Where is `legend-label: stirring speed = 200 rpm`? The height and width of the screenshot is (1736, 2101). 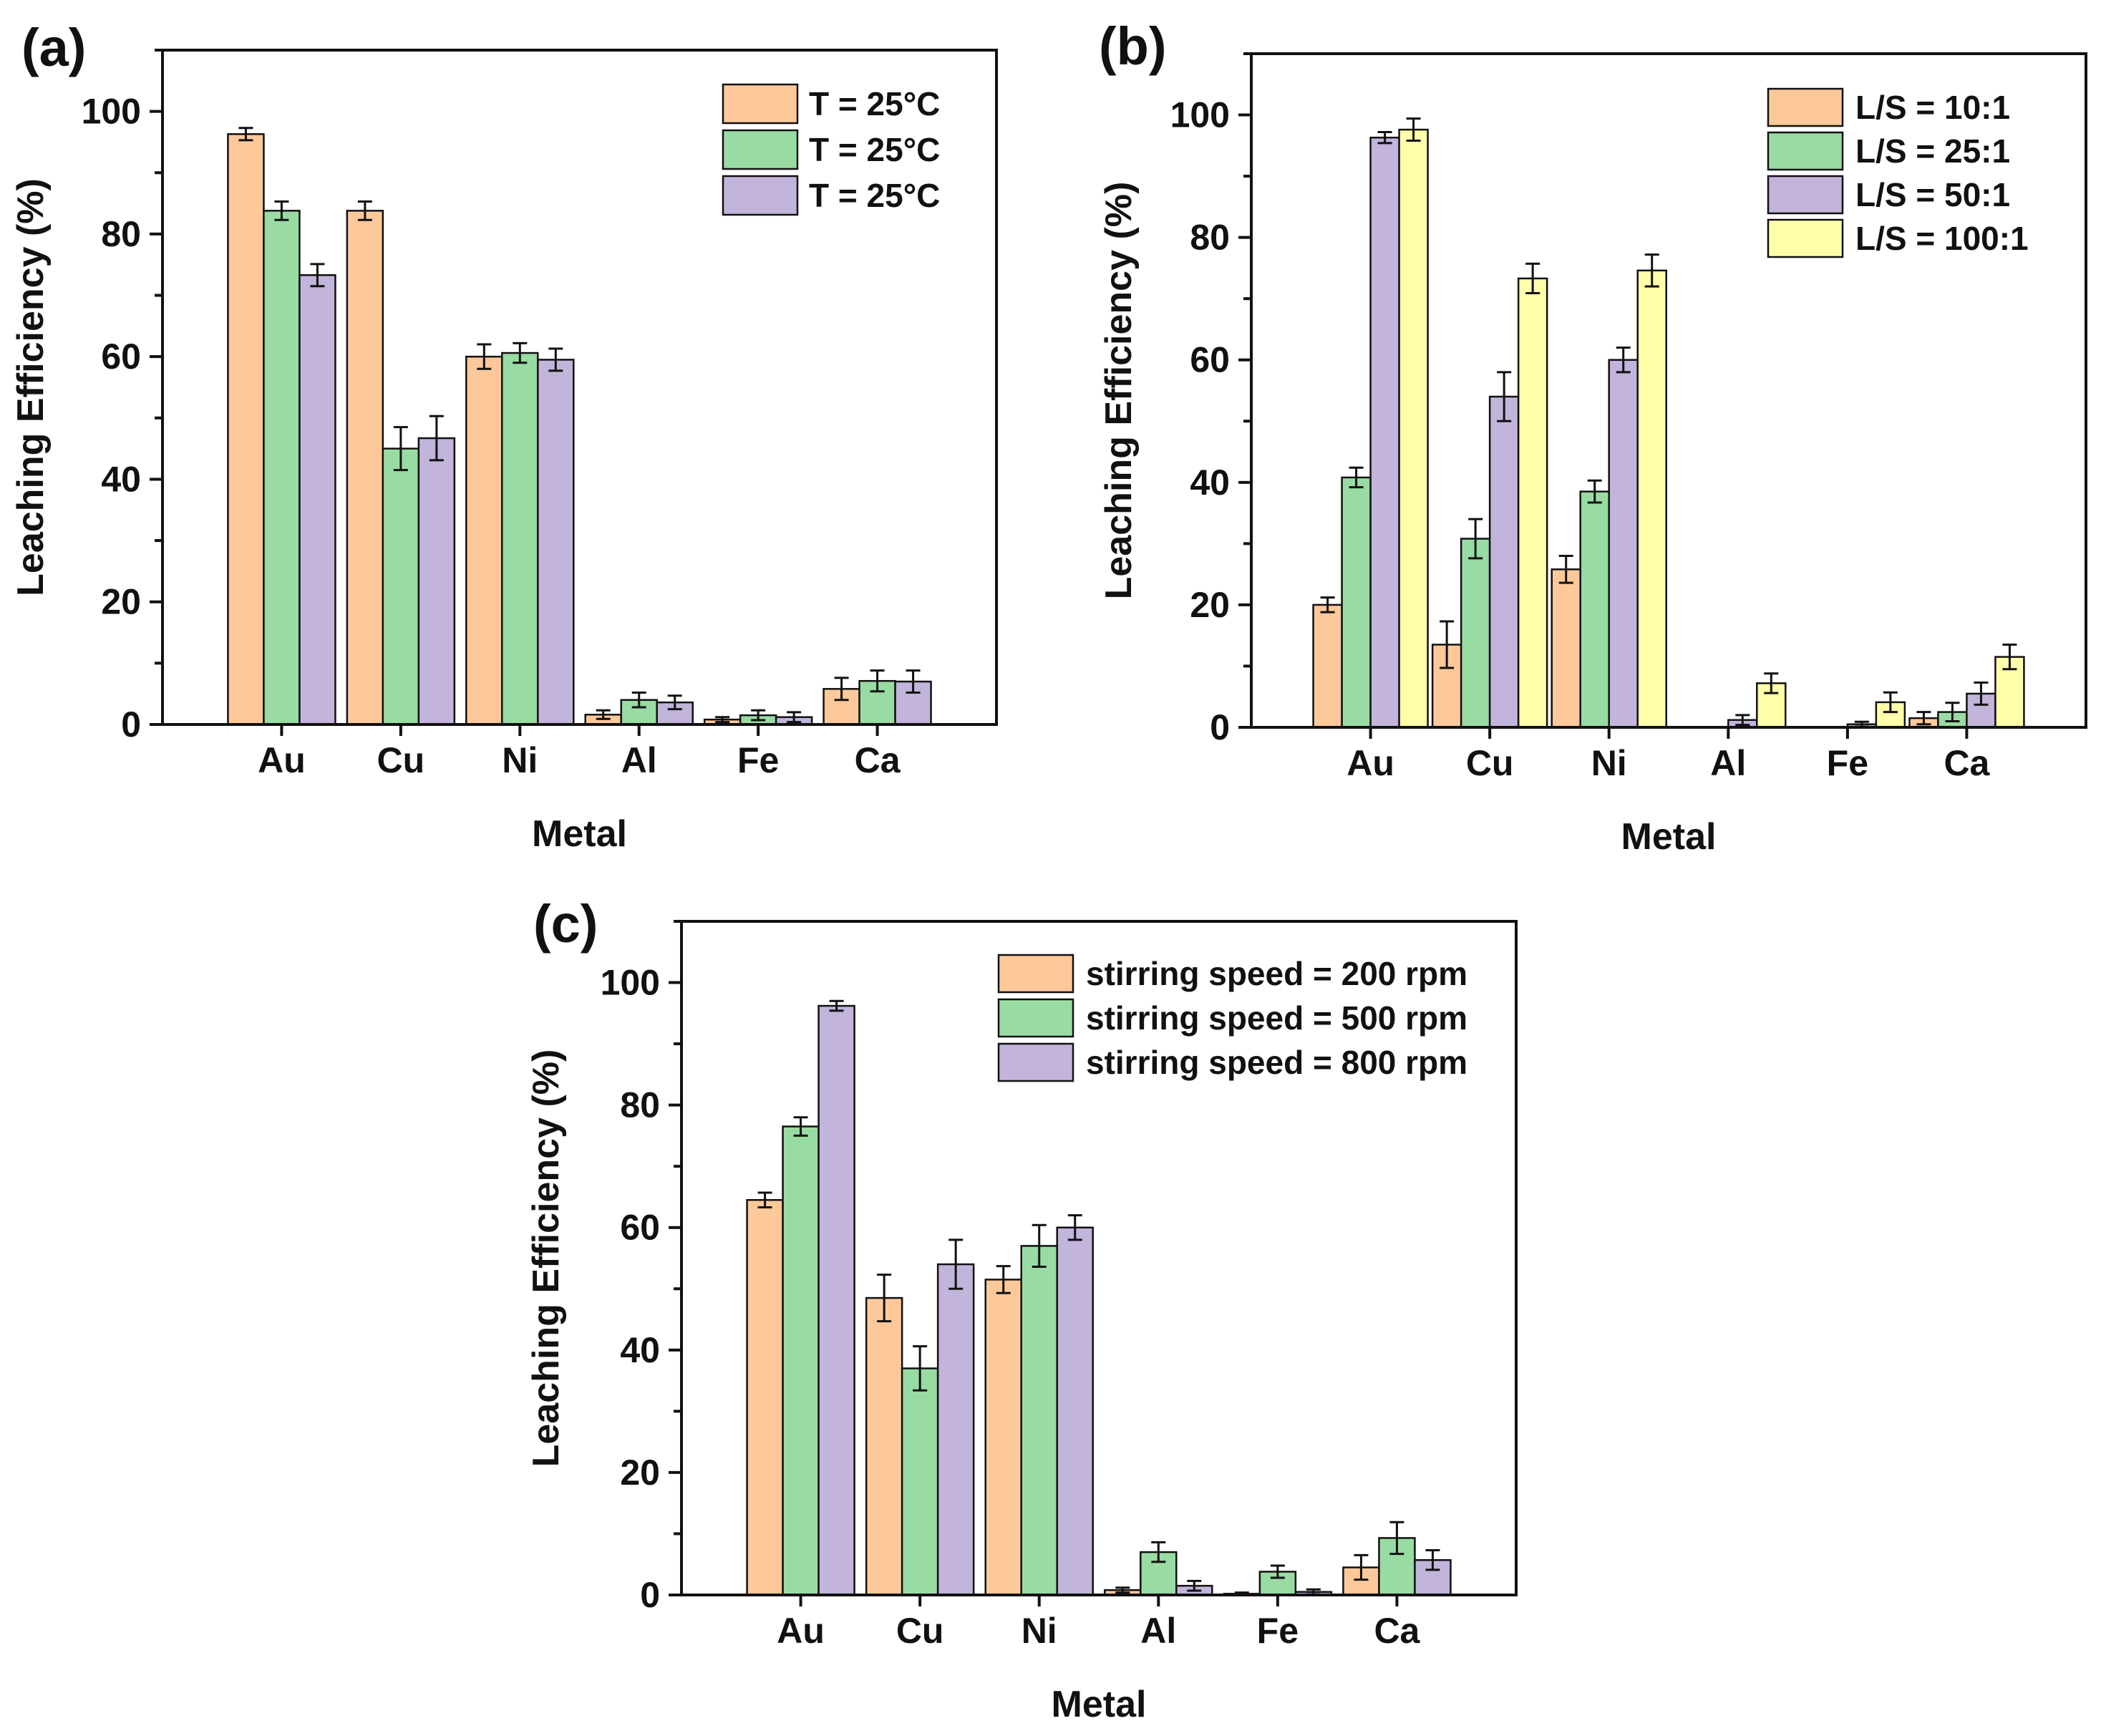
legend-label: stirring speed = 200 rpm is located at coordinates (1276, 973).